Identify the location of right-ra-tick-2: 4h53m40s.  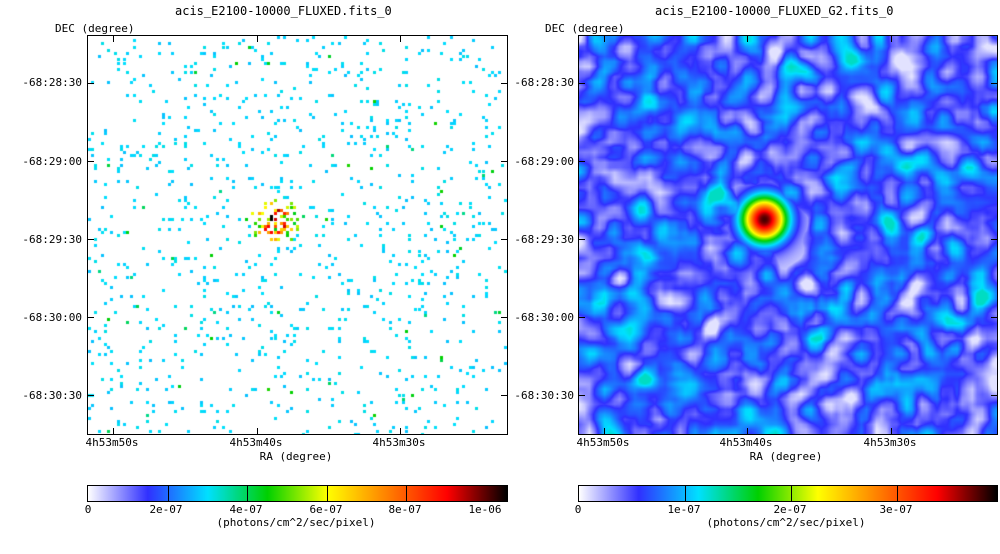
(746, 442).